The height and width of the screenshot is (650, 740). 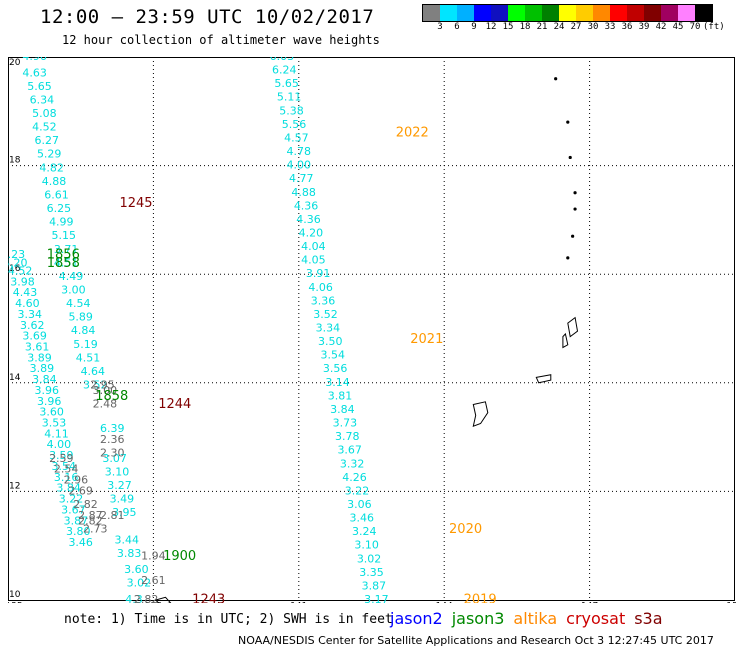 What do you see at coordinates (80, 490) in the screenshot?
I see `wave-height-label: 2.69` at bounding box center [80, 490].